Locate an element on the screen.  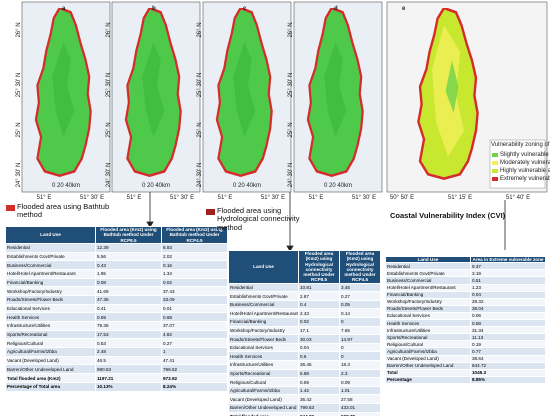
table-cell: 36.42 is located at coordinates (319, 399).